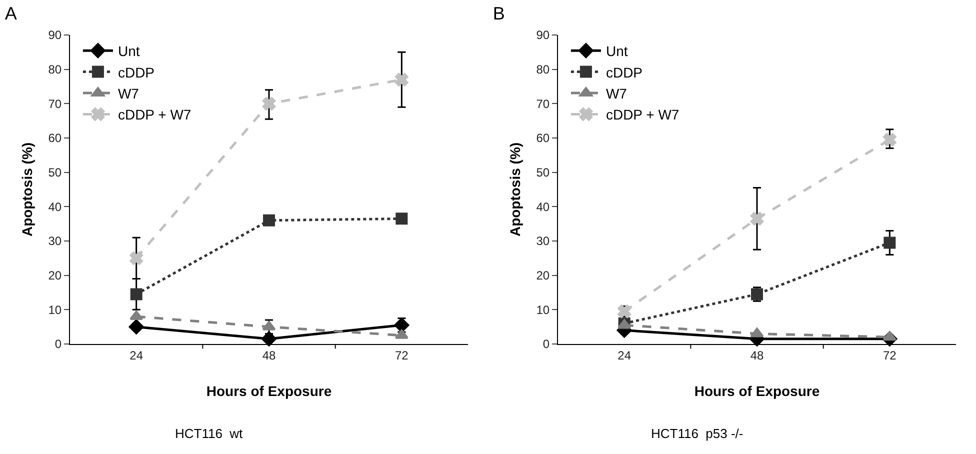 The height and width of the screenshot is (454, 976). I want to click on chart-title: B, so click(498, 13).